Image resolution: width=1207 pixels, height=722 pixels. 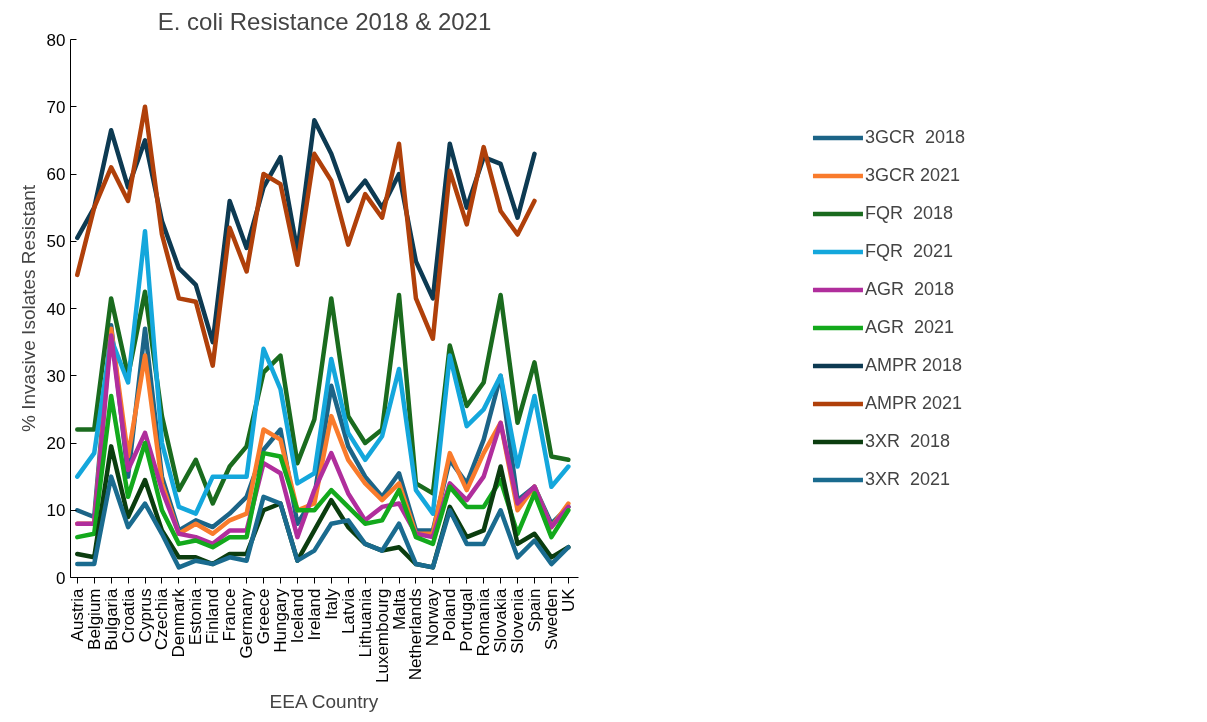 What do you see at coordinates (56, 376) in the screenshot?
I see `y-tick-label: 30` at bounding box center [56, 376].